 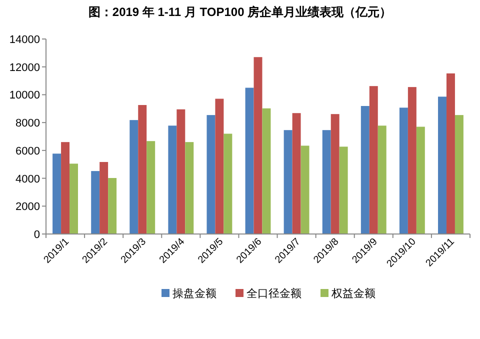 What do you see at coordinates (353, 293) in the screenshot?
I see `legend-label: 权益金额` at bounding box center [353, 293].